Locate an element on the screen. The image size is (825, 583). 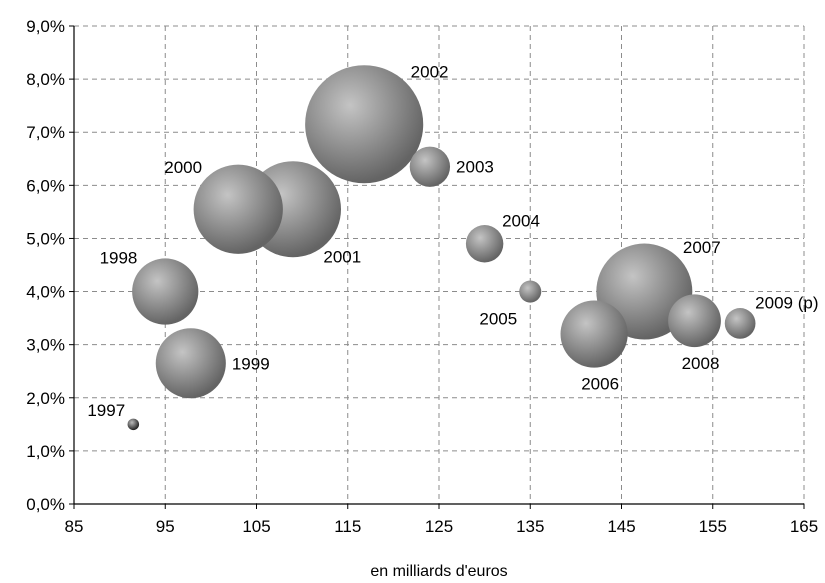
y-tick-label: 6,0% is located at coordinates (45, 185).